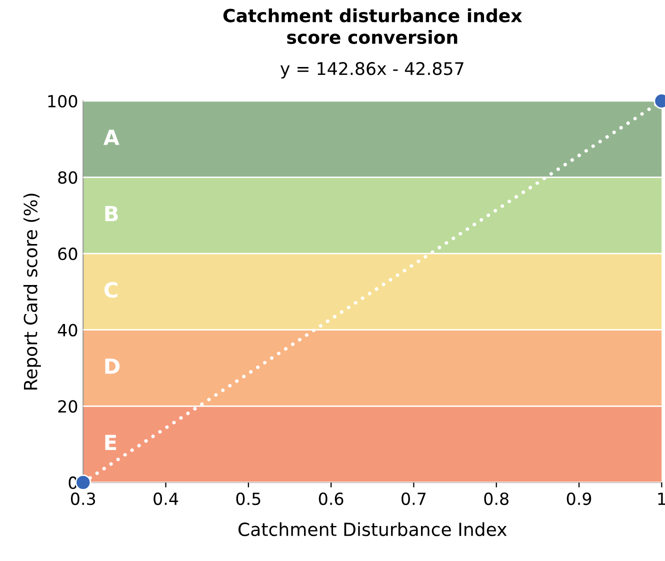 Image resolution: width=665 pixels, height=561 pixels. What do you see at coordinates (83, 499) in the screenshot?
I see `x-tick-label: 0.3` at bounding box center [83, 499].